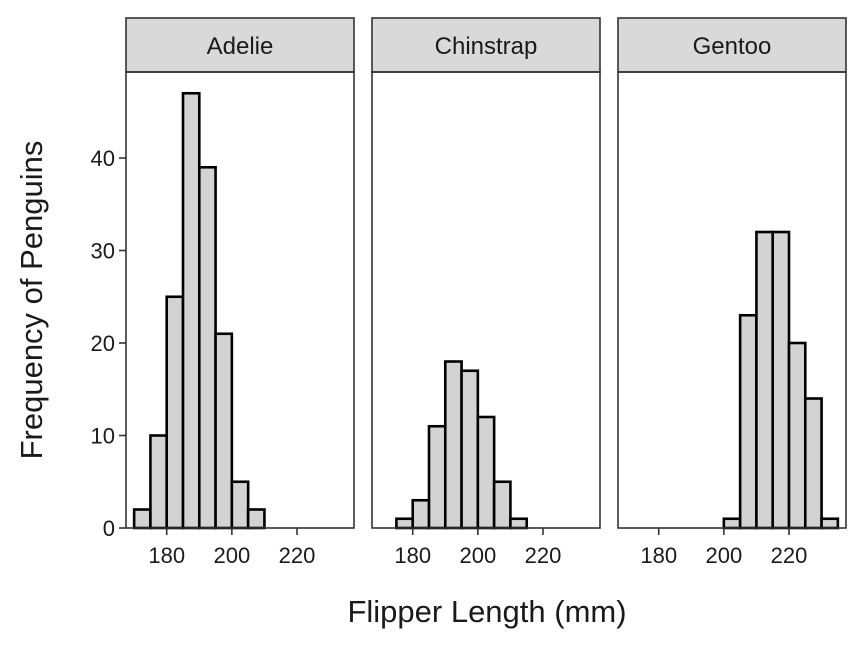 This screenshot has width=864, height=648. I want to click on x-axis-title: Flipper Length (mm), so click(486, 611).